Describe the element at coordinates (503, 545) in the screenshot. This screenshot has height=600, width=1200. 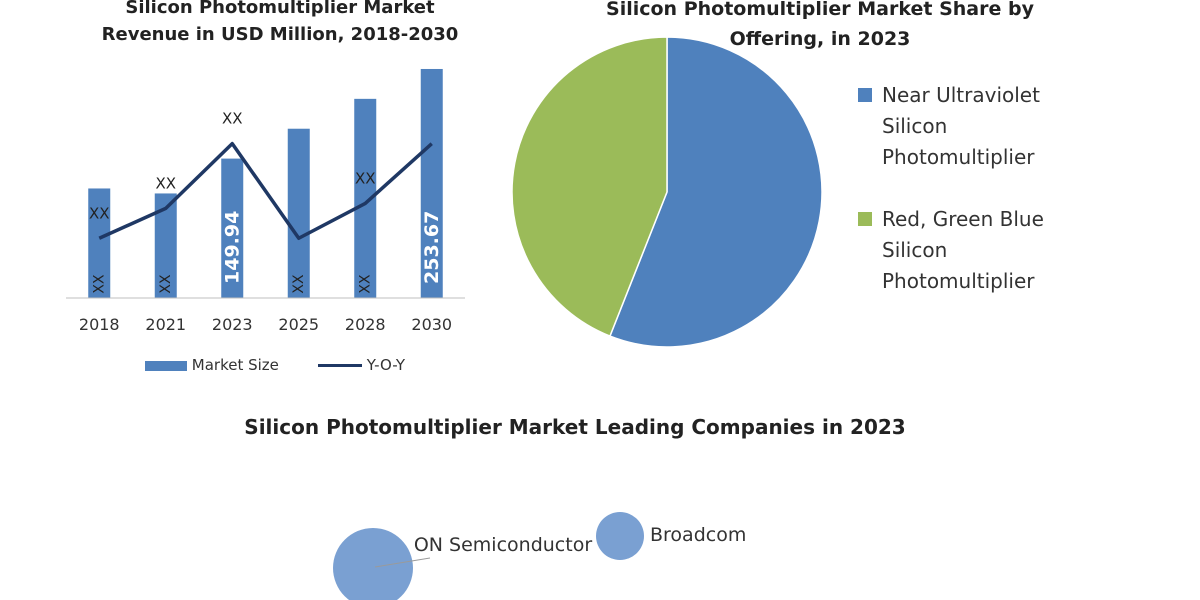
I see `bubble-label-on-semiconductor: ON Semiconductor` at that location.